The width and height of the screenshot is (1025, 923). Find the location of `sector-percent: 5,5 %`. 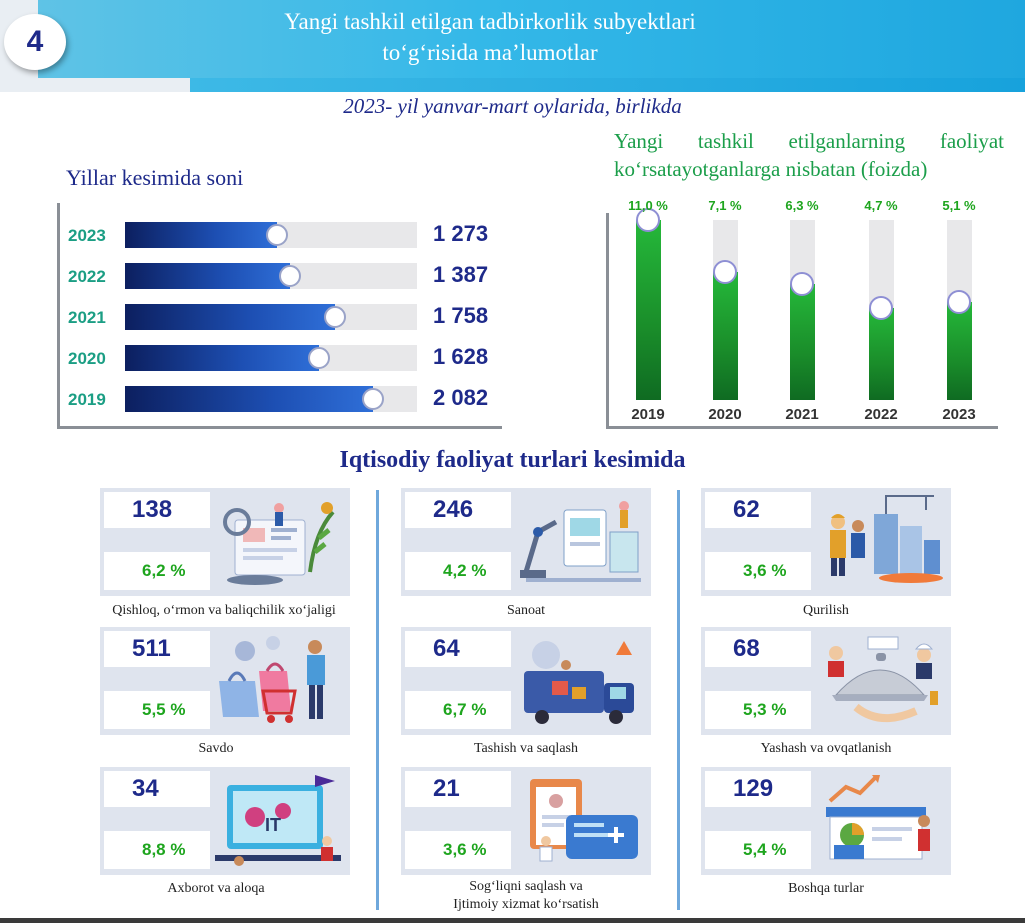

sector-percent: 5,5 % is located at coordinates (157, 710).